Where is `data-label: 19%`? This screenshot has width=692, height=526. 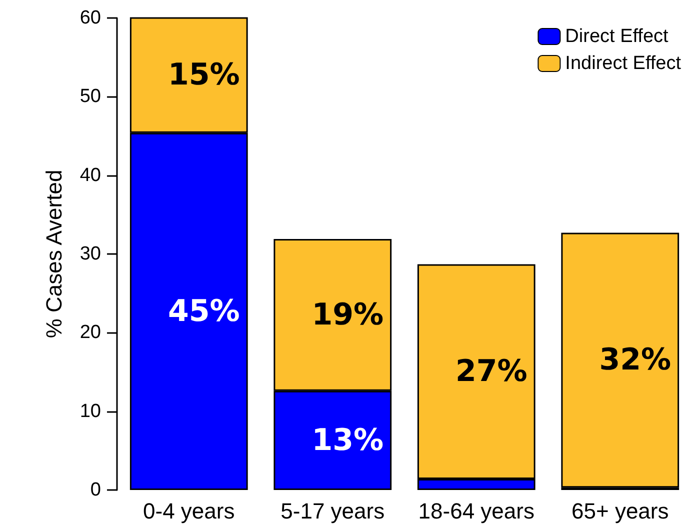 data-label: 19% is located at coordinates (348, 314).